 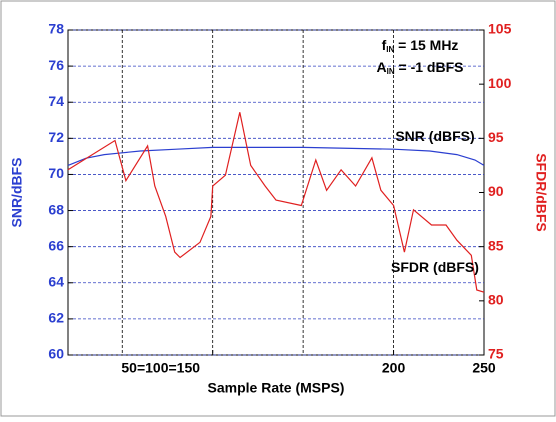 What do you see at coordinates (484, 368) in the screenshot?
I see `x-tick-label: 250` at bounding box center [484, 368].